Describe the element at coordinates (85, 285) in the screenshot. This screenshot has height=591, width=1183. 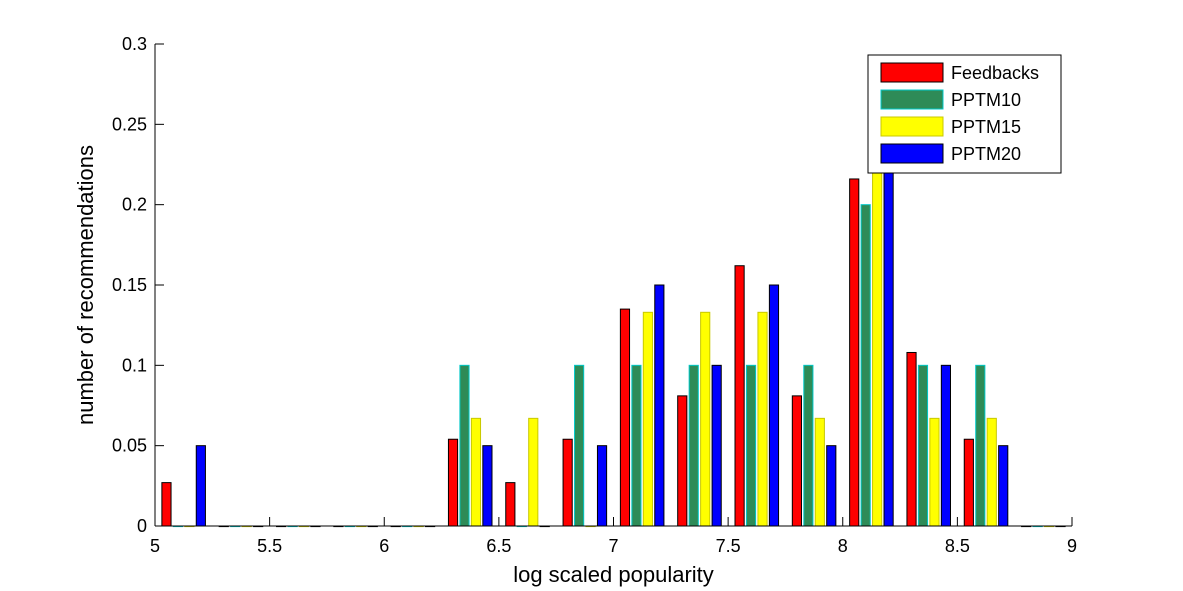
I see `y-axis-label: number of recommendations` at that location.